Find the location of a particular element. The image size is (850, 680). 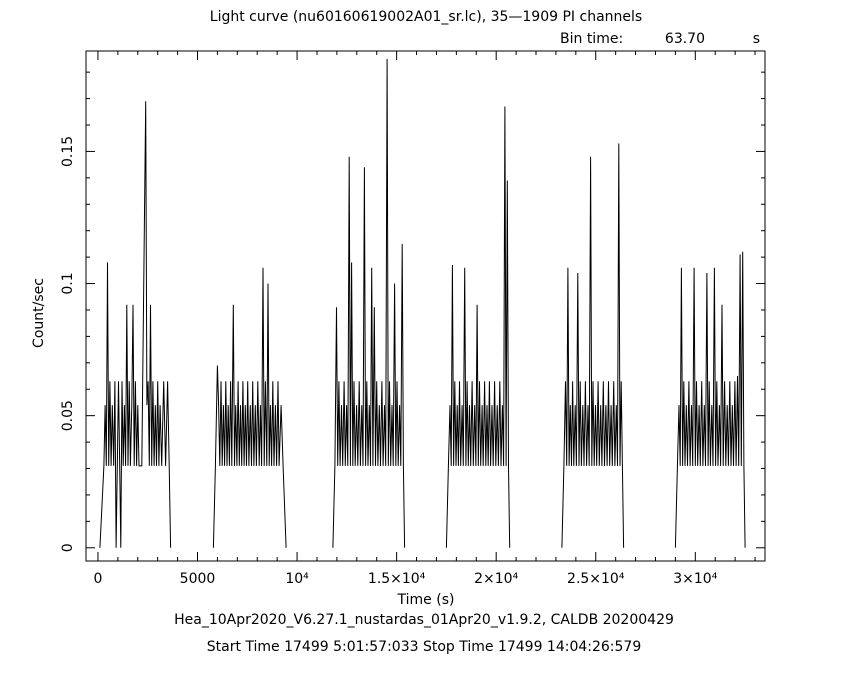

x-tick-label: 0 is located at coordinates (97, 579).